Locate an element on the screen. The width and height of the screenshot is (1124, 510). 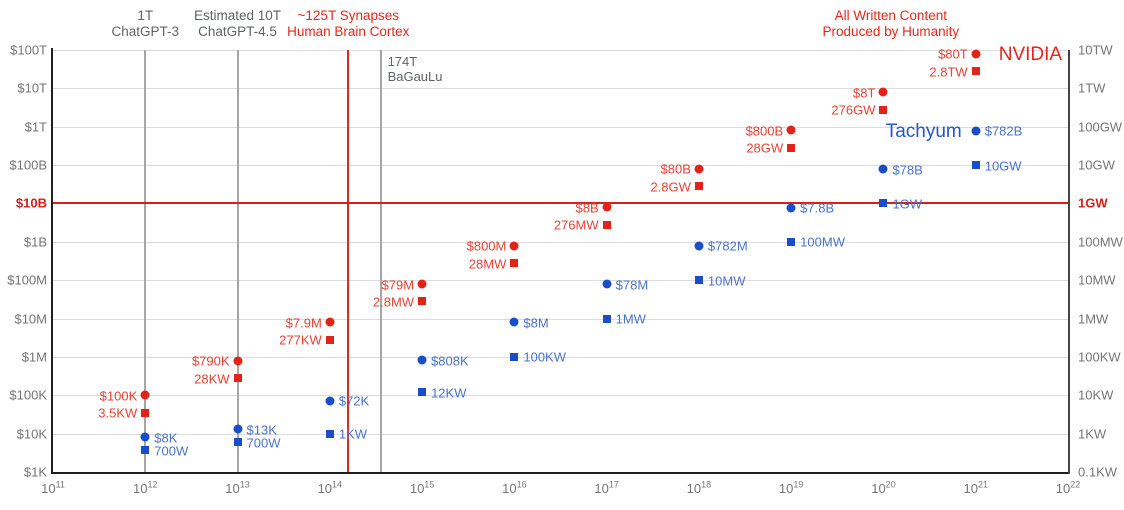
nvidia-power-label: 28KW is located at coordinates (212, 379).